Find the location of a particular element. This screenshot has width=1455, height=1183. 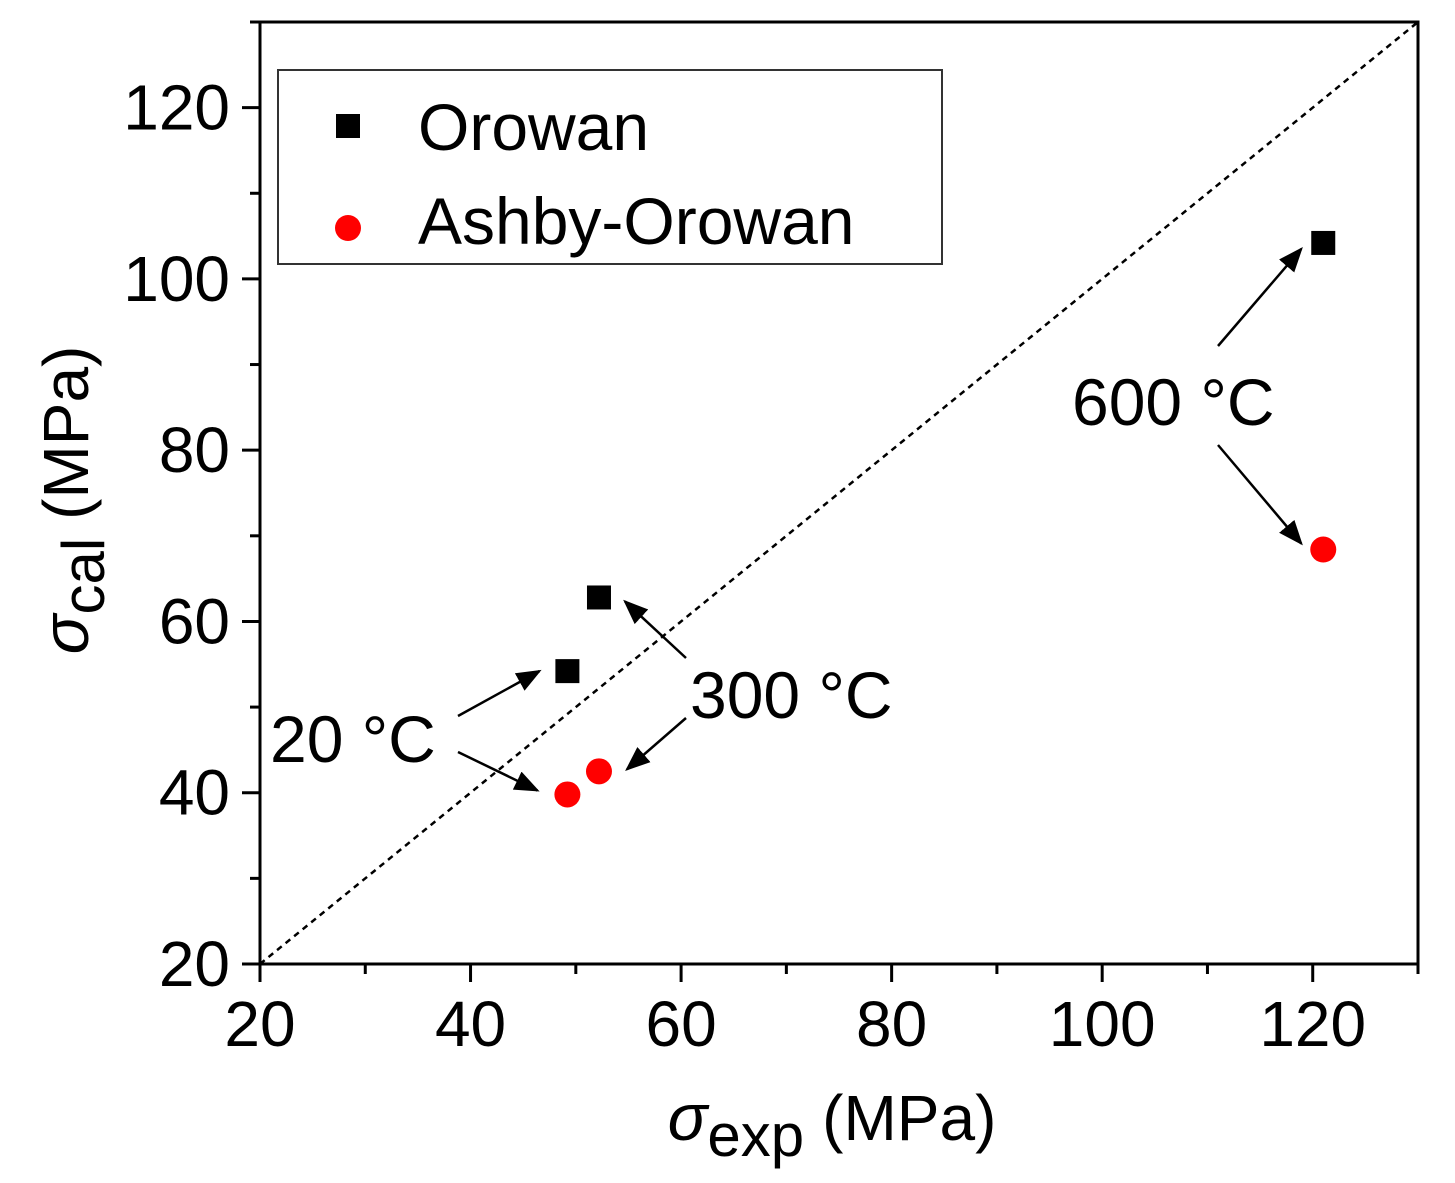

y-tick-label: 40 is located at coordinates (194, 793).